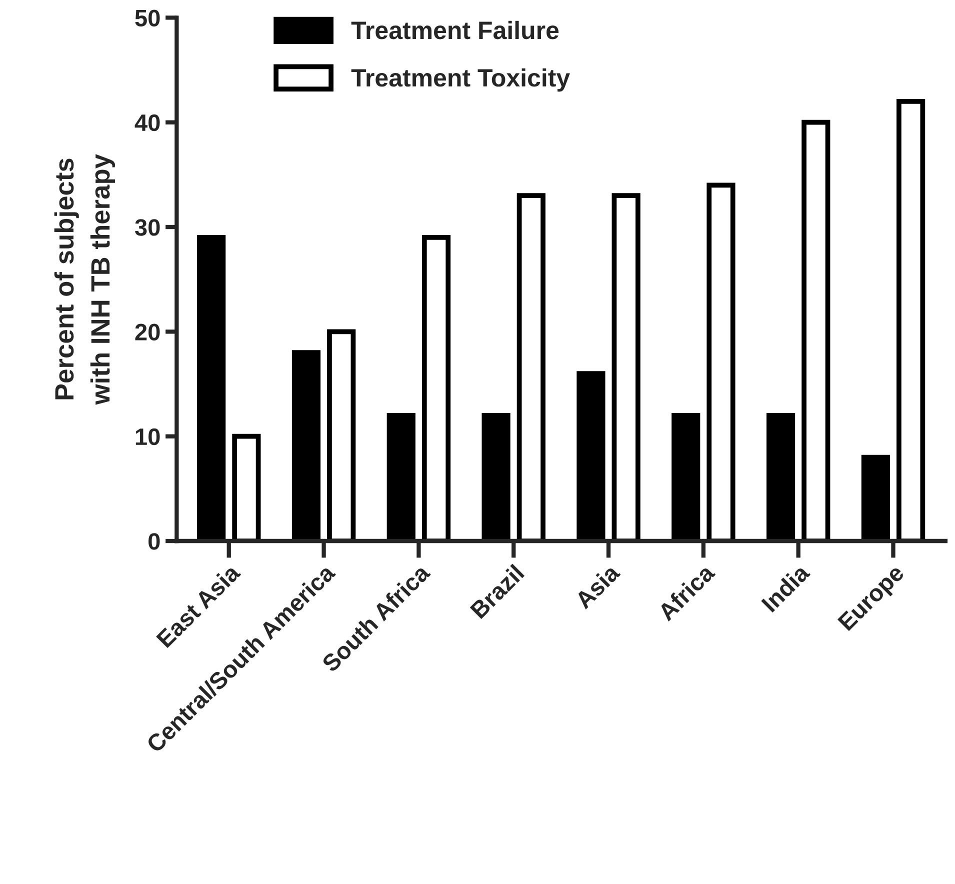 The height and width of the screenshot is (884, 955). I want to click on y-tick-label: 30, so click(147, 227).